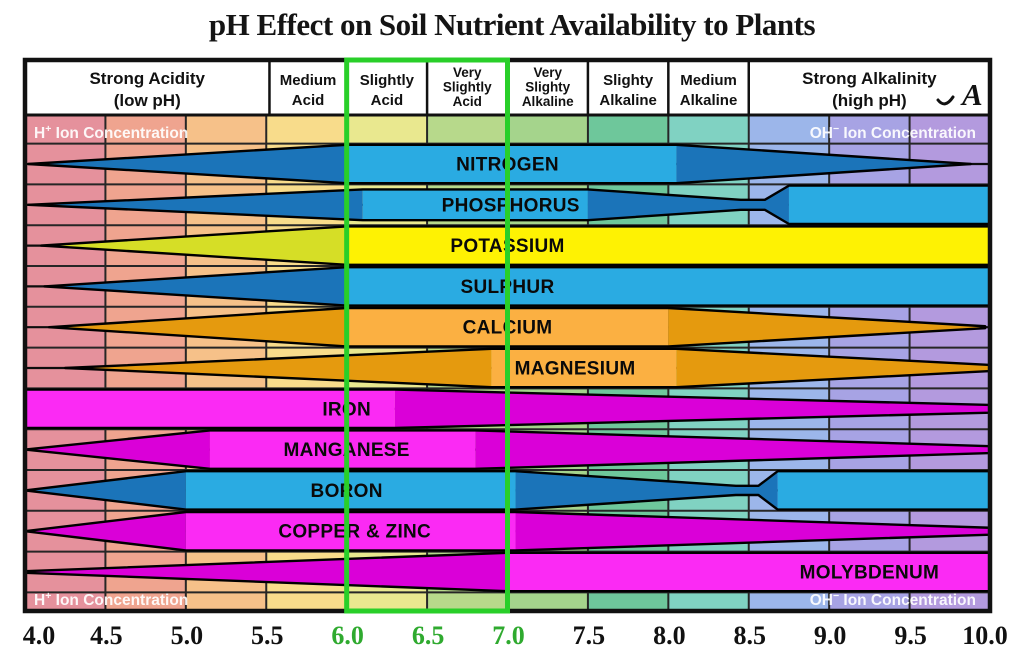 This screenshot has height=651, width=1024. Describe the element at coordinates (628, 90) in the screenshot. I see `header-cell-slighty-alkaline: Slighty Alkaline` at that location.